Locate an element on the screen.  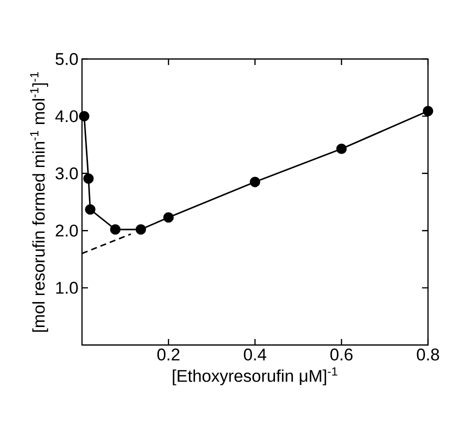
y-tick-label: 4.0 is located at coordinates (66, 116).